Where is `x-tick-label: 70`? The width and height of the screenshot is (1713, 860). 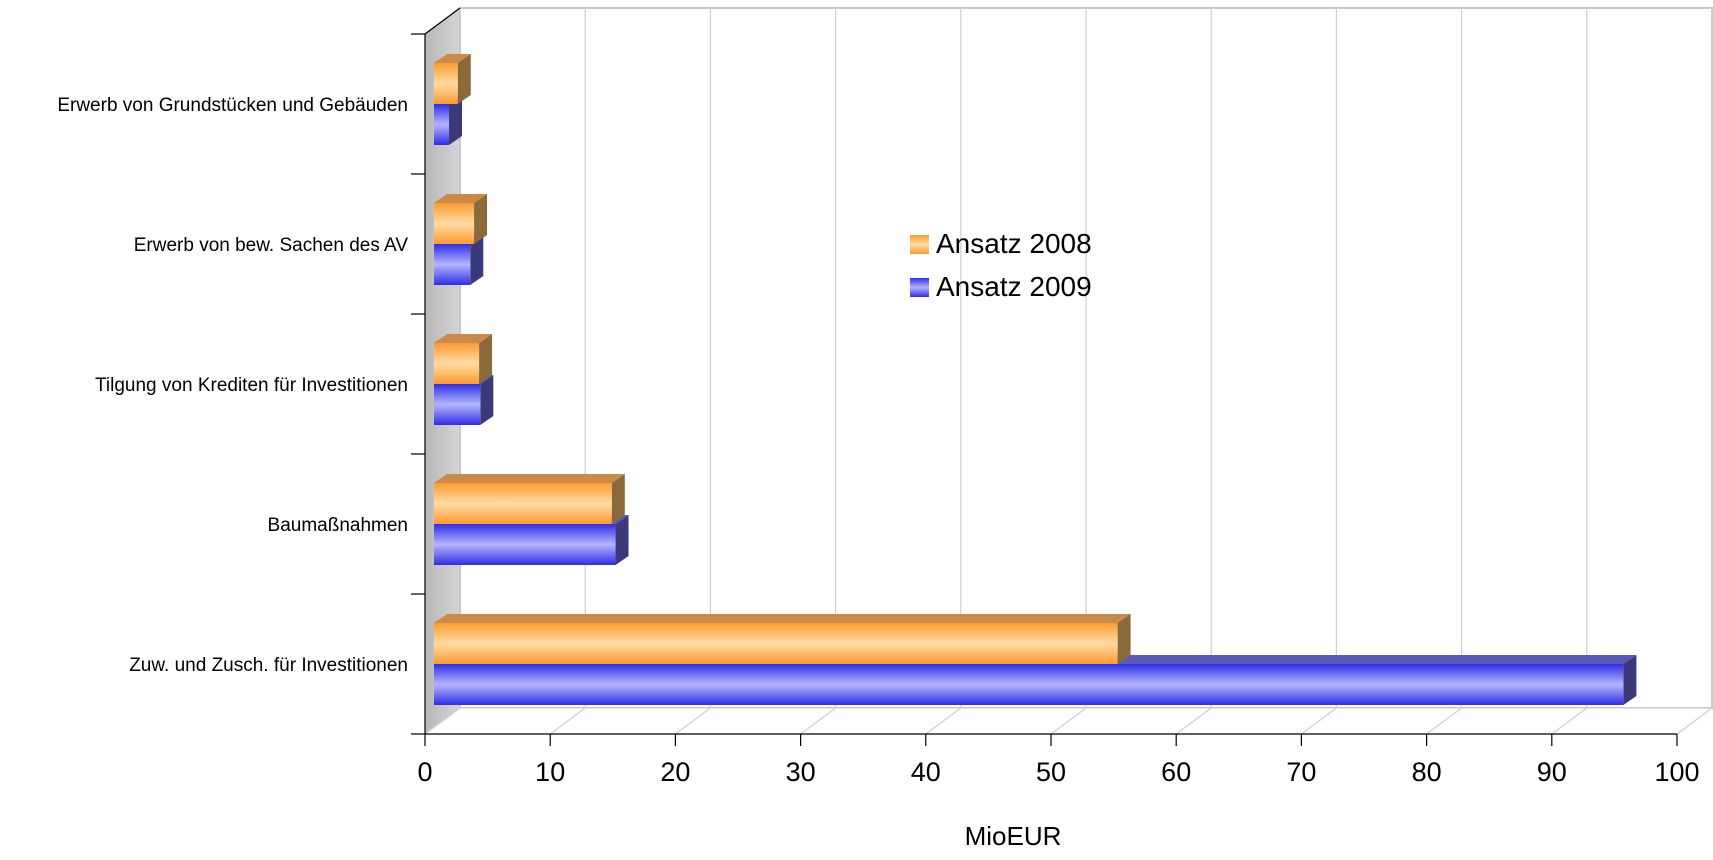 x-tick-label: 70 is located at coordinates (1301, 772).